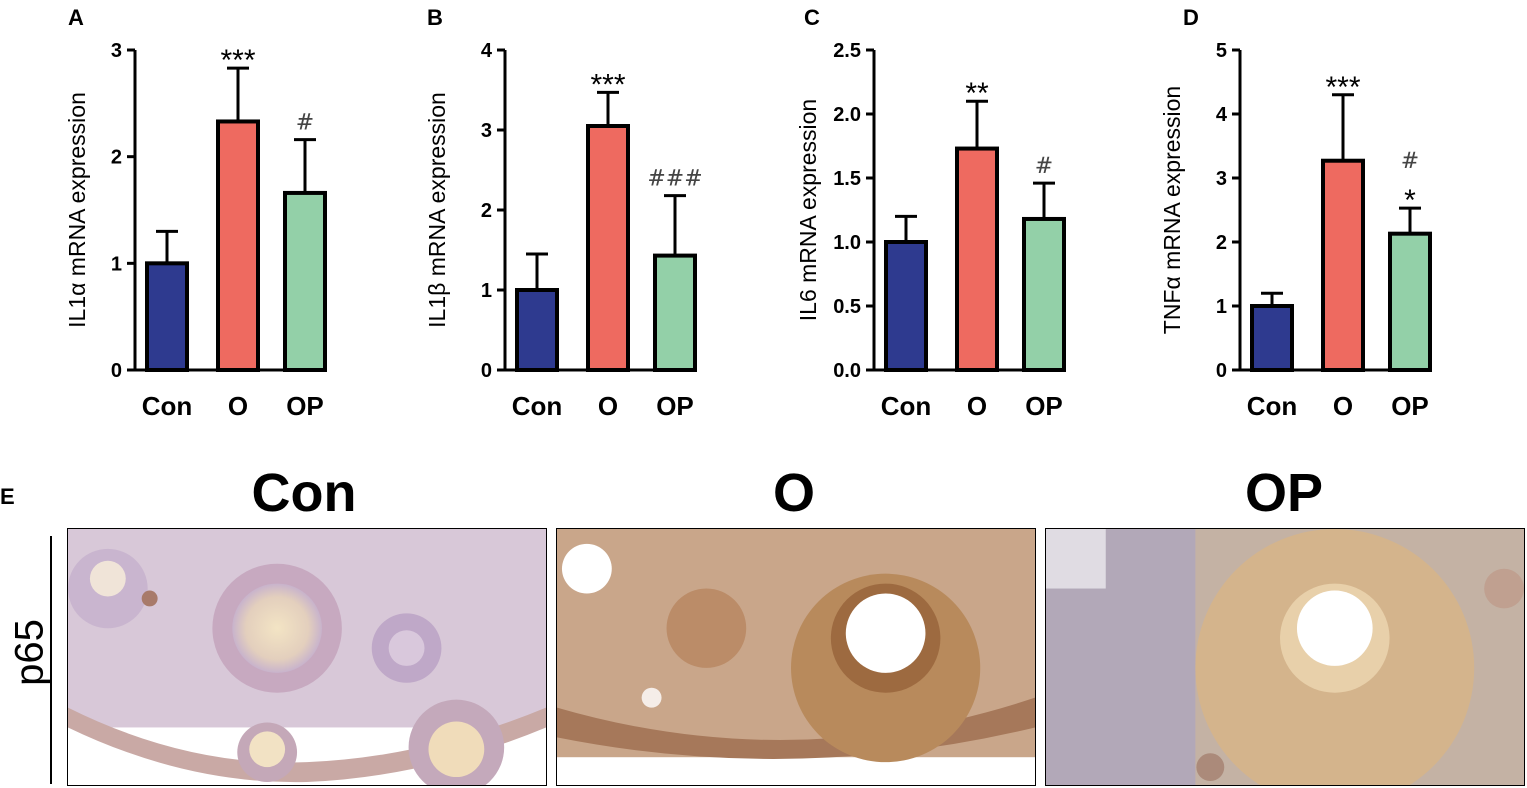 This screenshot has width=1527, height=788. I want to click on significance-marker: *, so click(1410, 200).